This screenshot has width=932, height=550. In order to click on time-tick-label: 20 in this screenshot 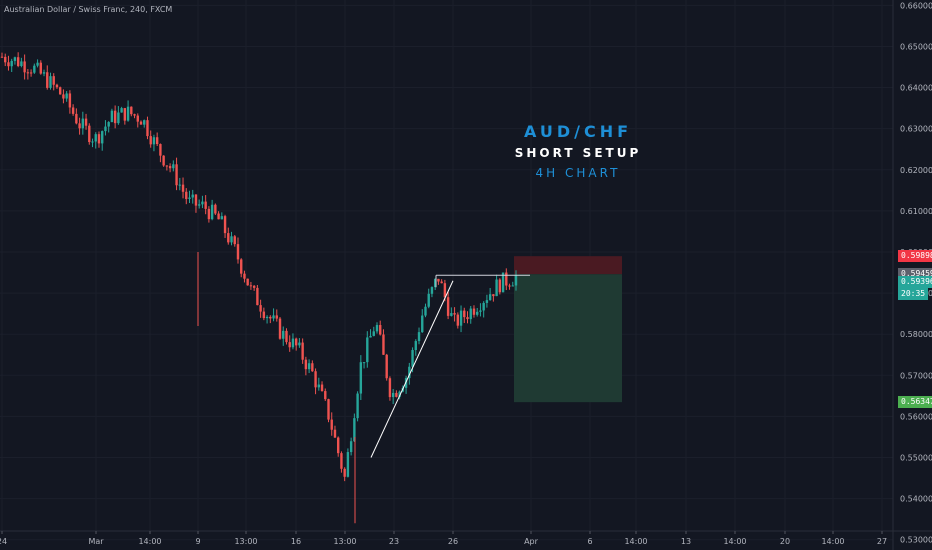, I will do `click(785, 541)`.